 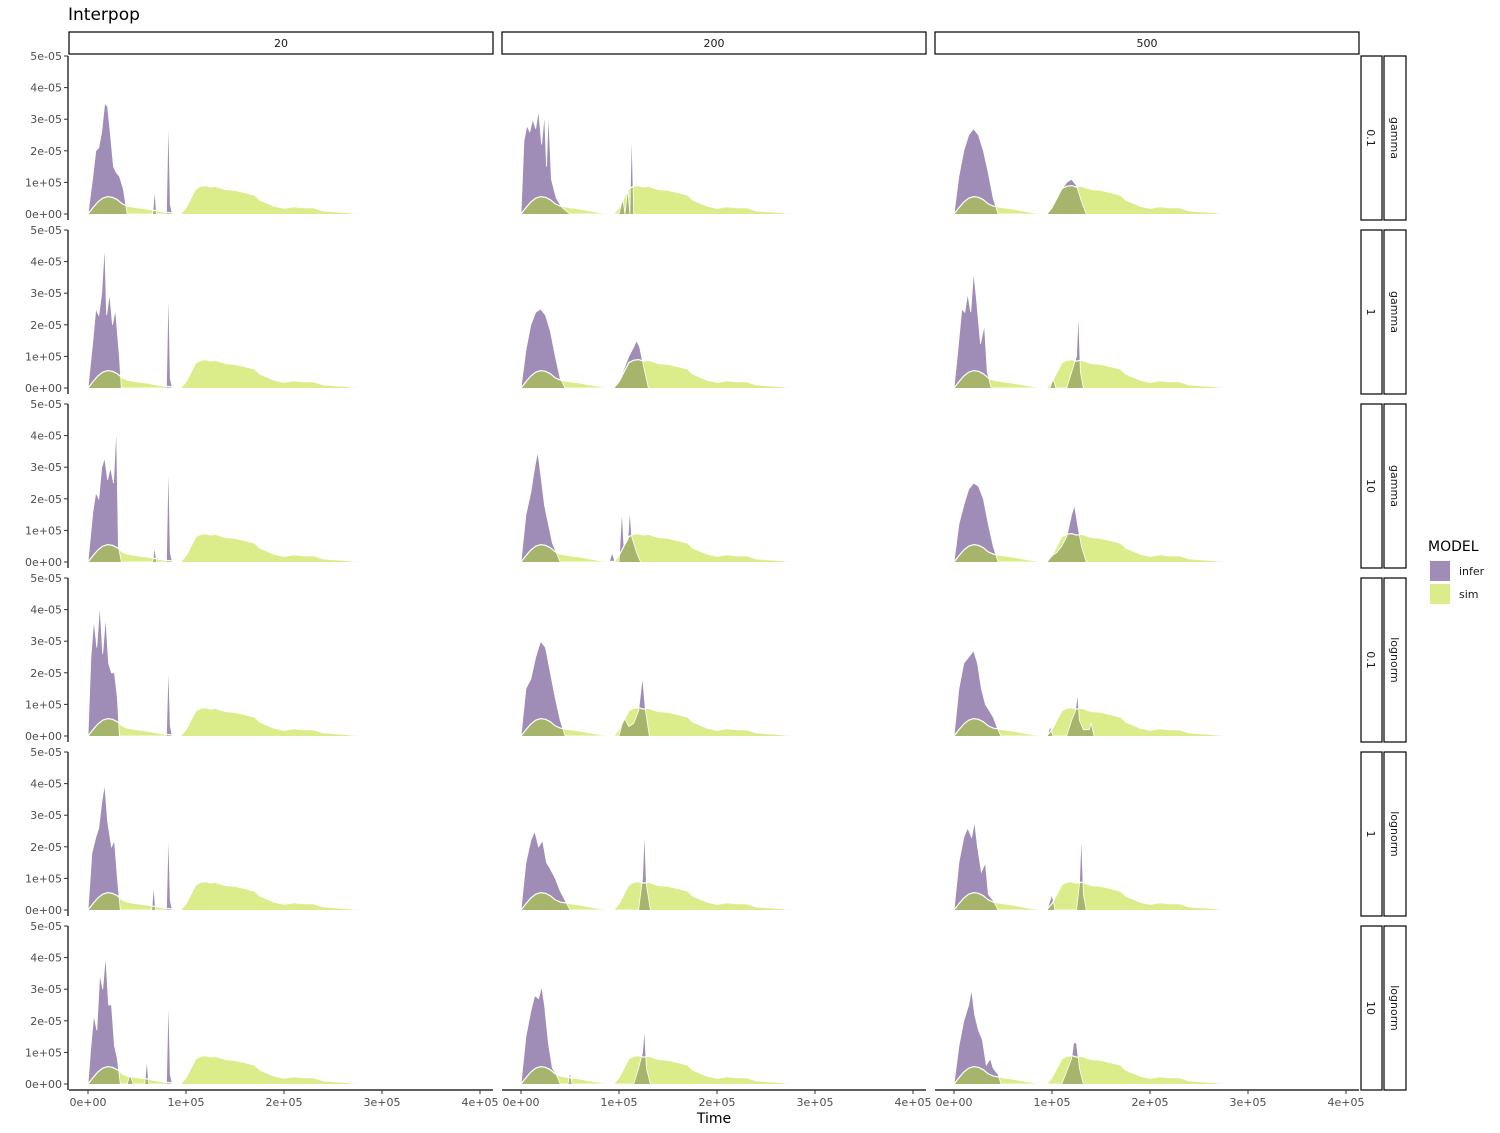 I want to click on panel-r5-c2, so click(x=672, y=869).